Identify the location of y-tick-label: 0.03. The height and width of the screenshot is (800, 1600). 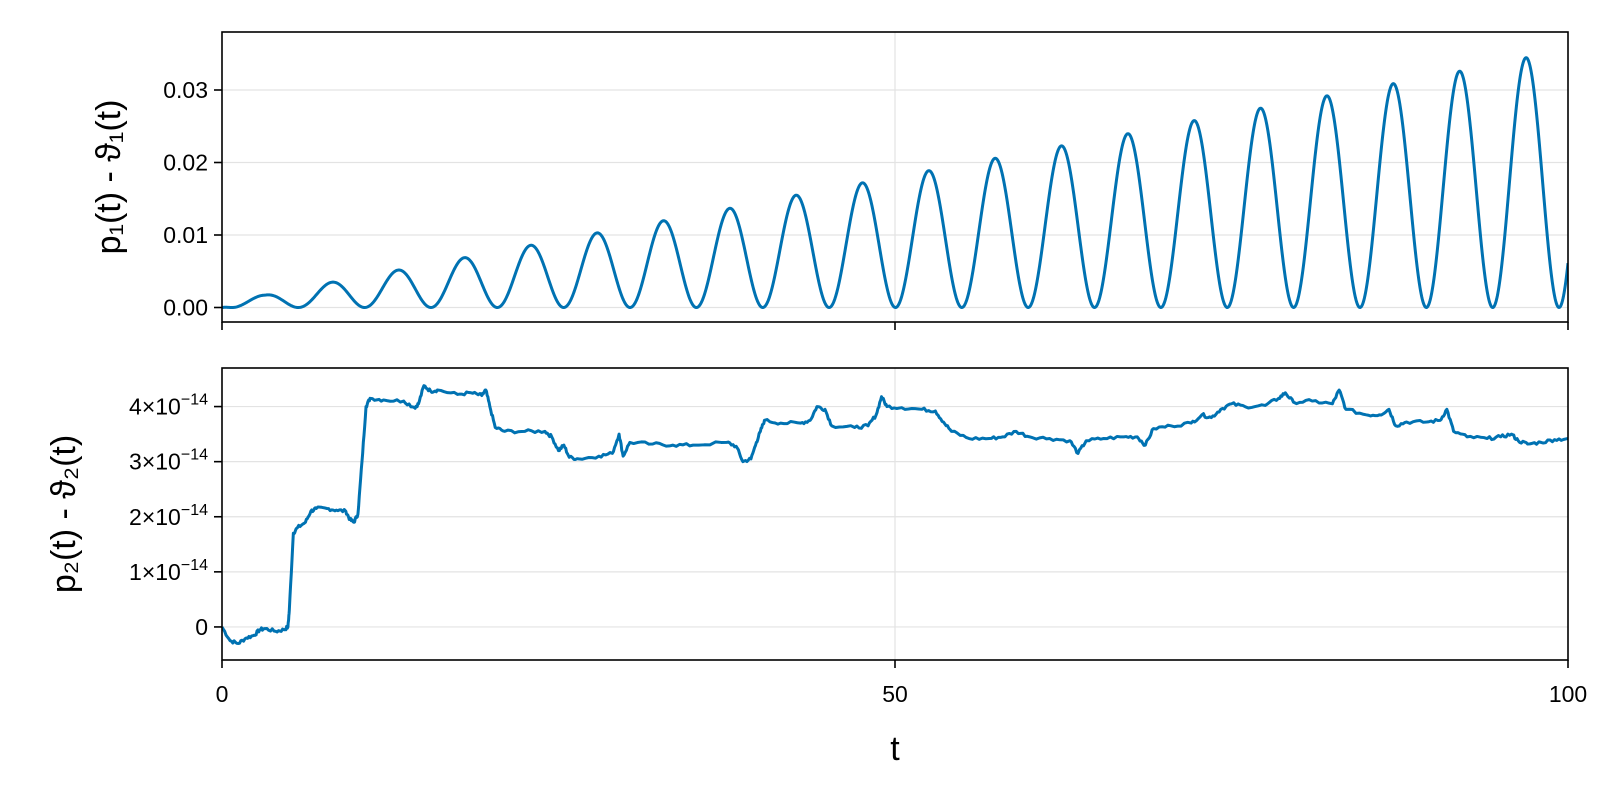
(185, 90).